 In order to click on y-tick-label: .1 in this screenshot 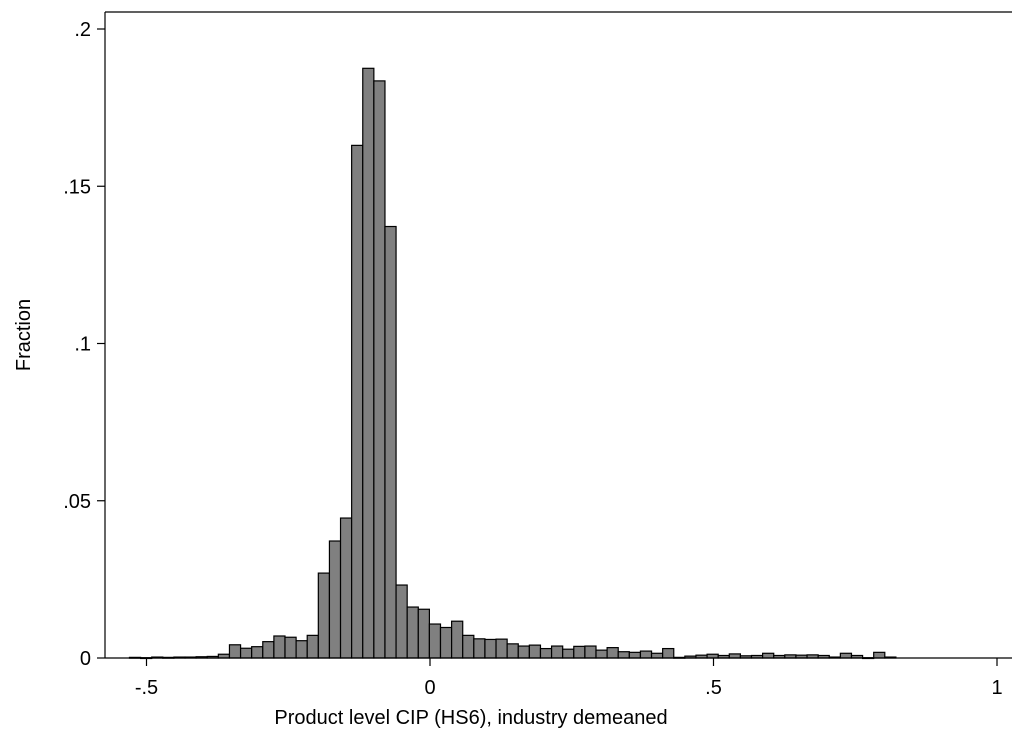, I will do `click(82, 345)`.